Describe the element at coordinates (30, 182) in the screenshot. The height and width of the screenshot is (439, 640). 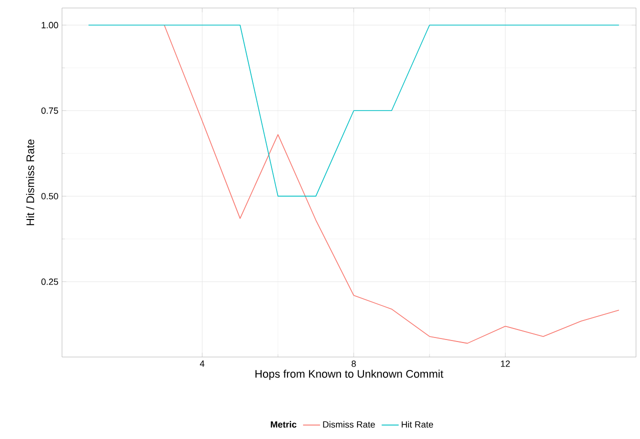
I see `y-axis-title: Hit / Dismiss Rate` at that location.